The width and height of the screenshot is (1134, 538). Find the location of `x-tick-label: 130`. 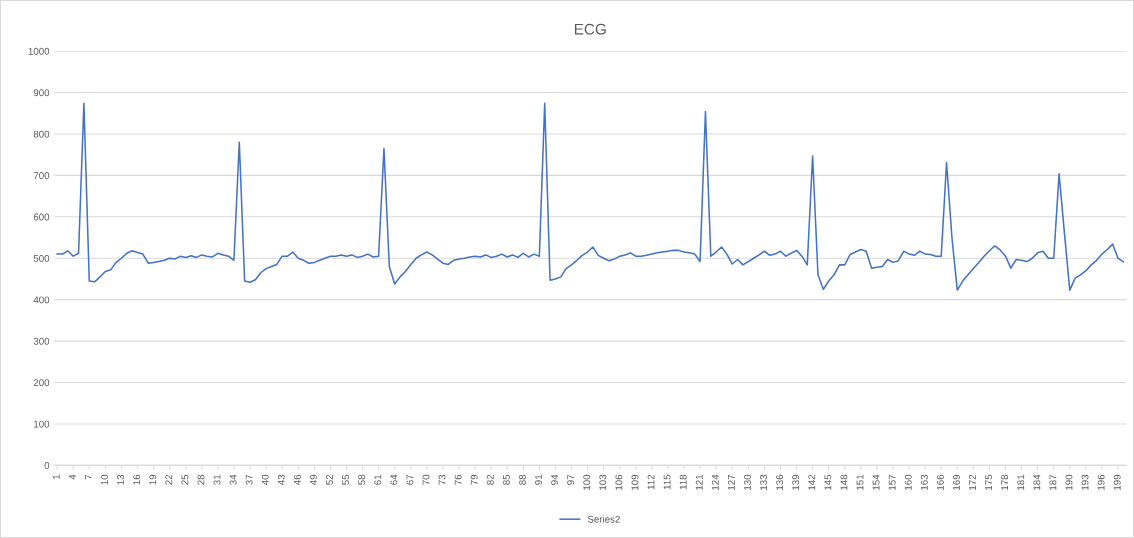

x-tick-label: 130 is located at coordinates (747, 482).